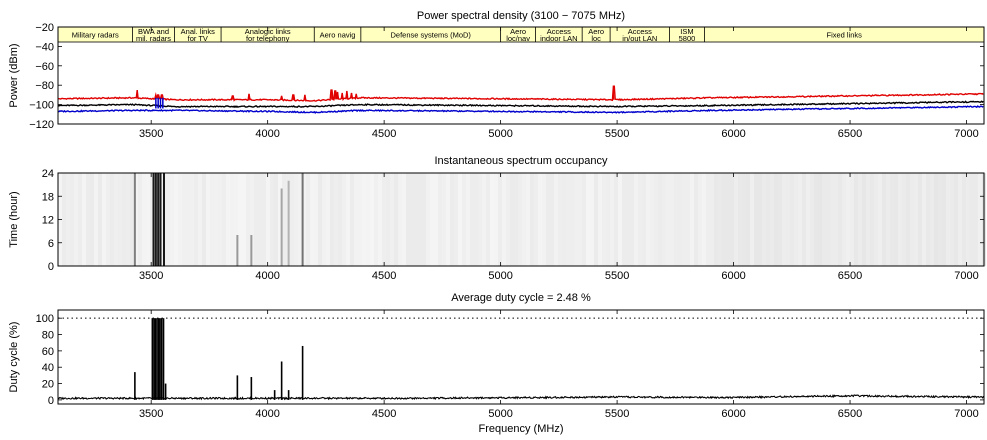 The height and width of the screenshot is (440, 987). Describe the element at coordinates (521, 298) in the screenshot. I see `plot-title: Average duty cycle = 2.48 %` at that location.